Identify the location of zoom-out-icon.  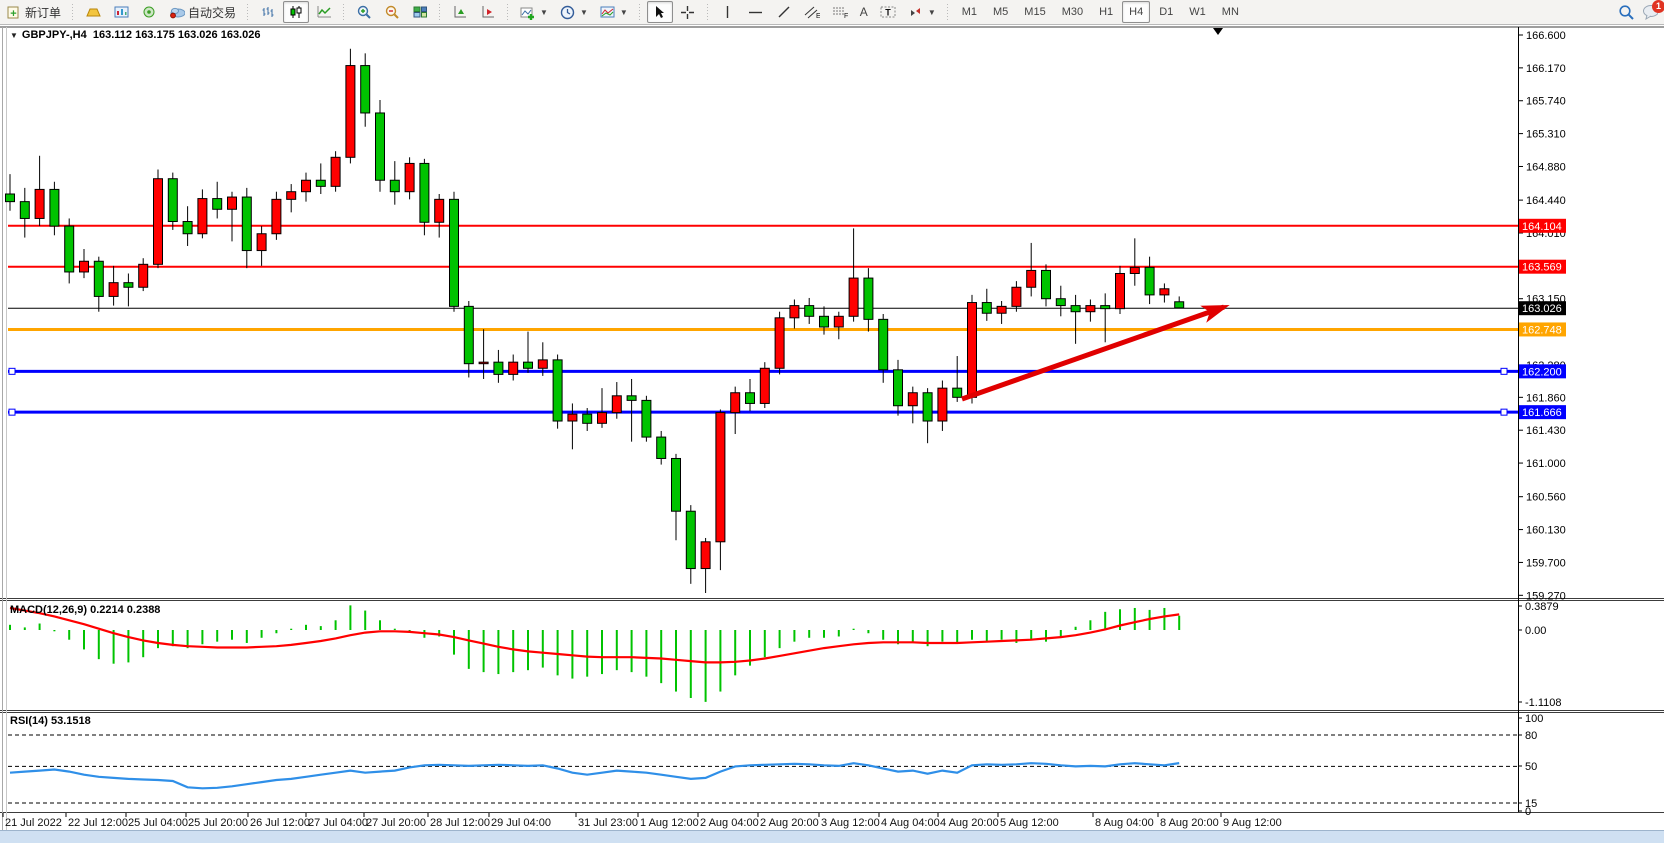
(392, 12).